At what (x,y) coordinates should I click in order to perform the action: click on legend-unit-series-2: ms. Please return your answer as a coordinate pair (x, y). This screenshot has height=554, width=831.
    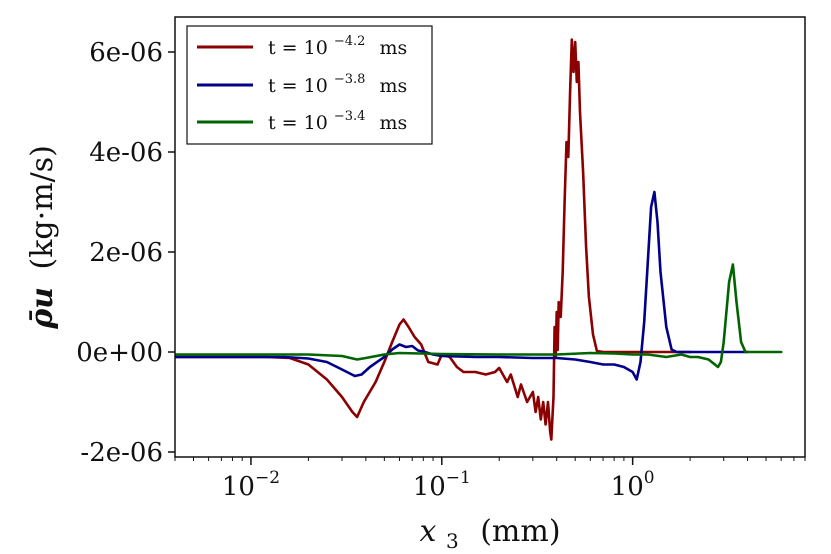
    Looking at the image, I should click on (393, 86).